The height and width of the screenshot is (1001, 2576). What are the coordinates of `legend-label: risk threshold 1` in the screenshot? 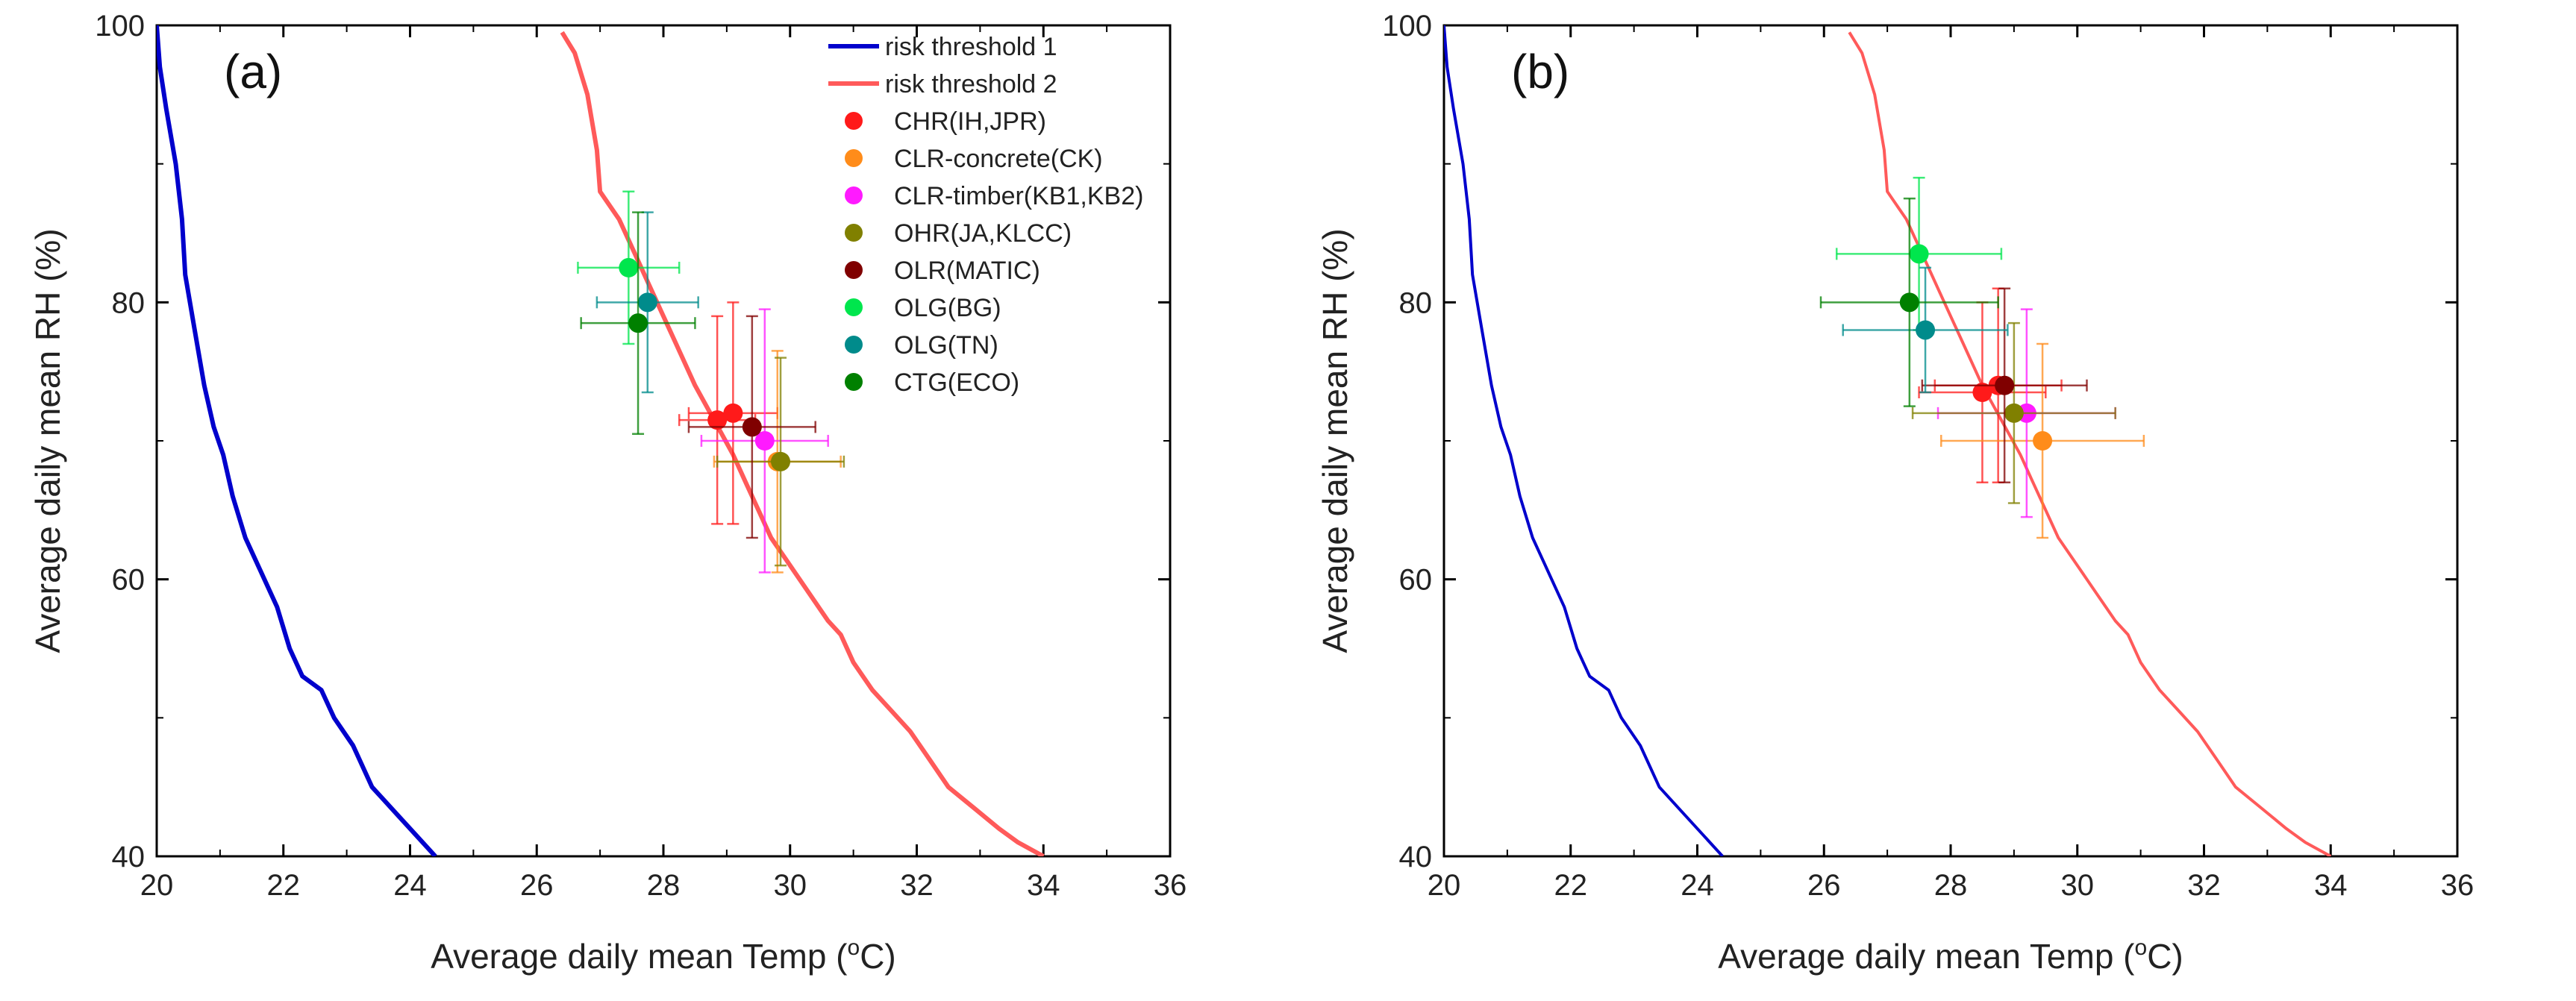 It's located at (971, 47).